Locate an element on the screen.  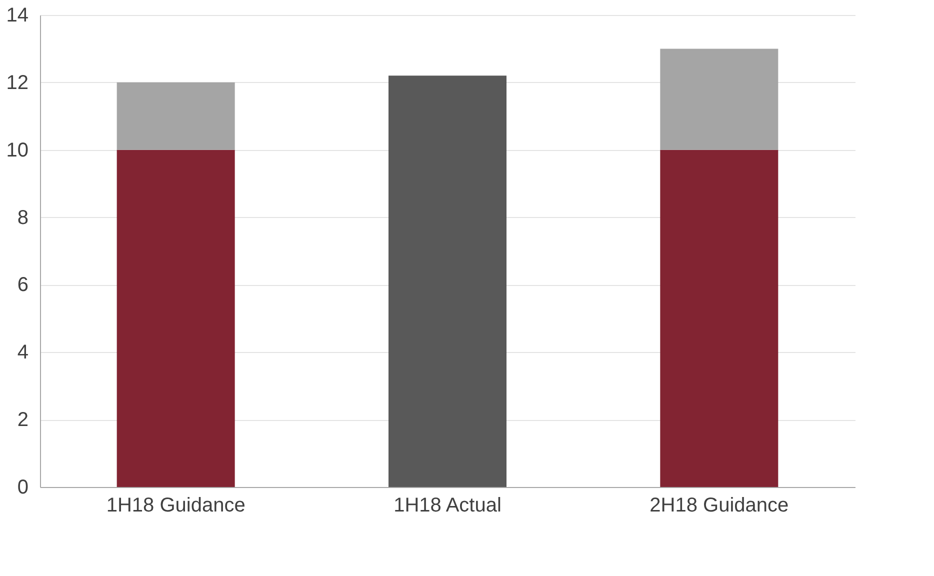
y-tick-label: 6 is located at coordinates (22, 285).